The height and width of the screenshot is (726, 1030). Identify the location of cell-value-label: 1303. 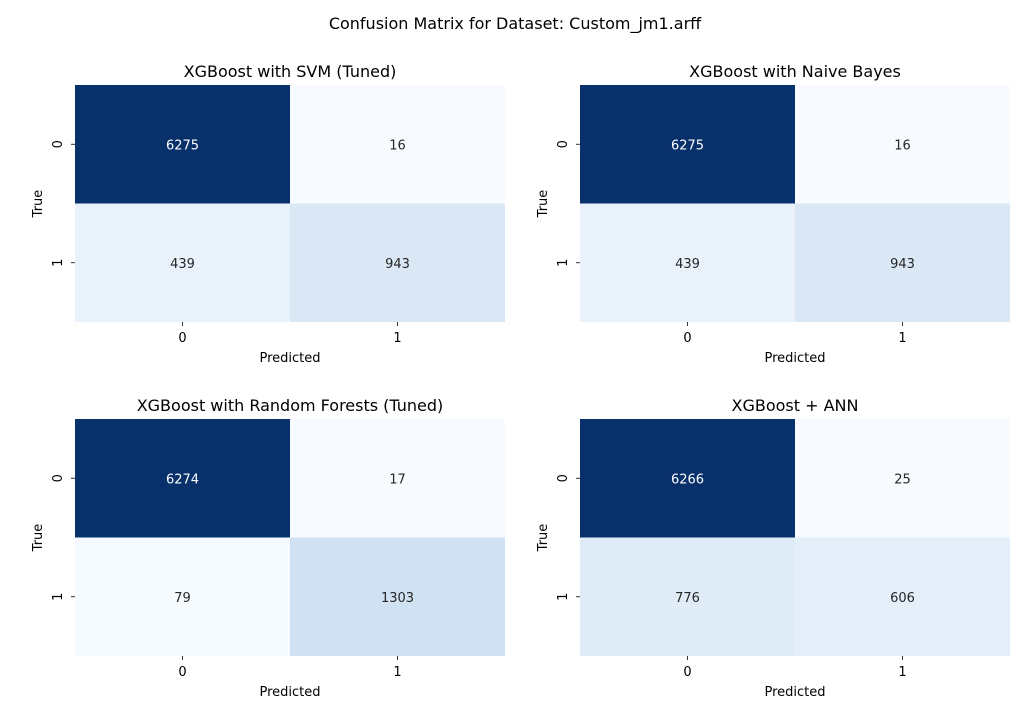
(397, 598).